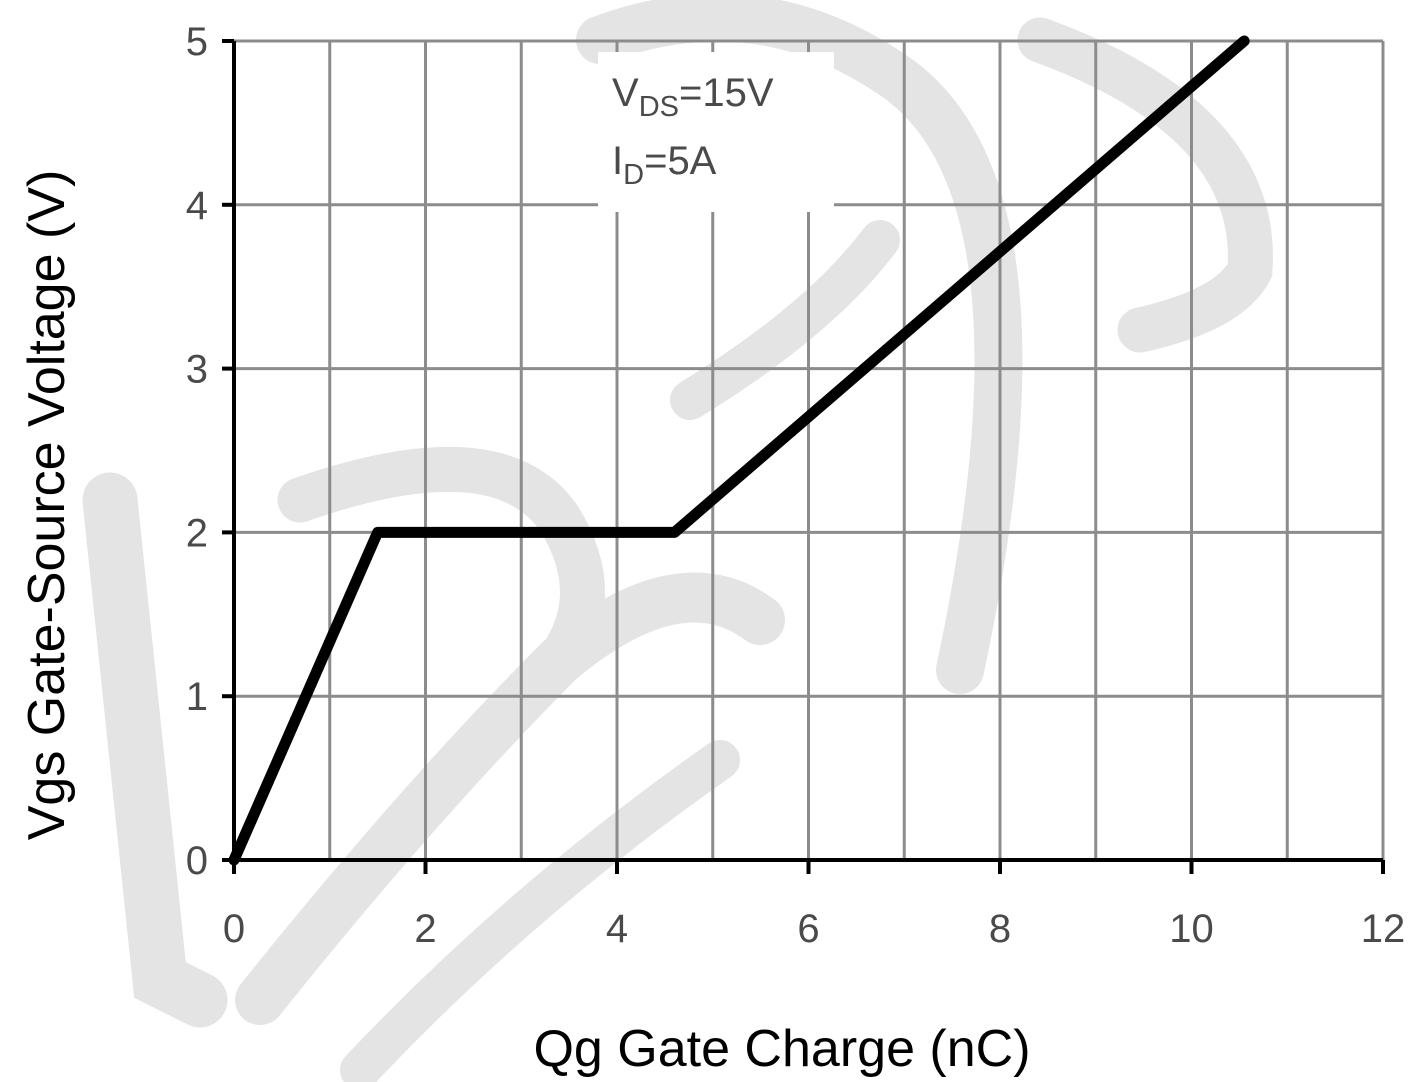 The image size is (1410, 1082). What do you see at coordinates (664, 165) in the screenshot?
I see `annotation-id: ID=5A` at bounding box center [664, 165].